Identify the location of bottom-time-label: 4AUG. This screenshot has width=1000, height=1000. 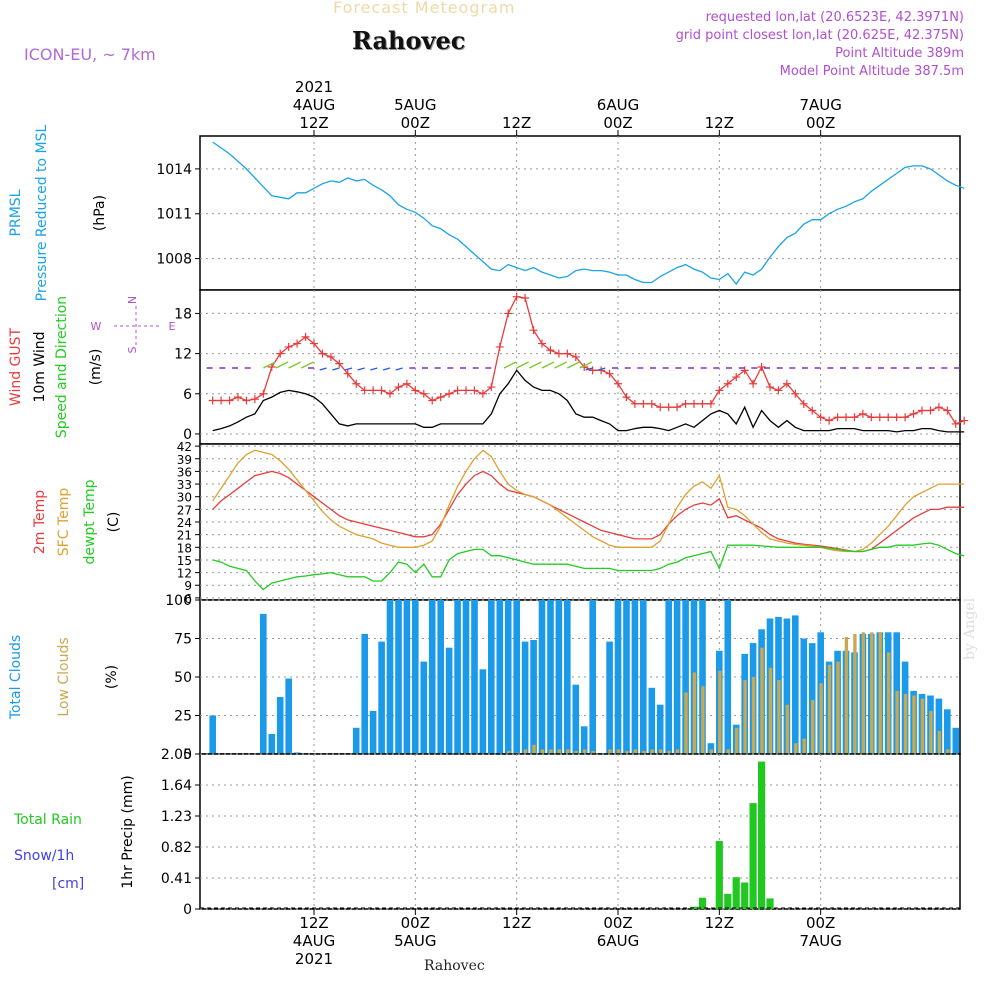
(314, 941).